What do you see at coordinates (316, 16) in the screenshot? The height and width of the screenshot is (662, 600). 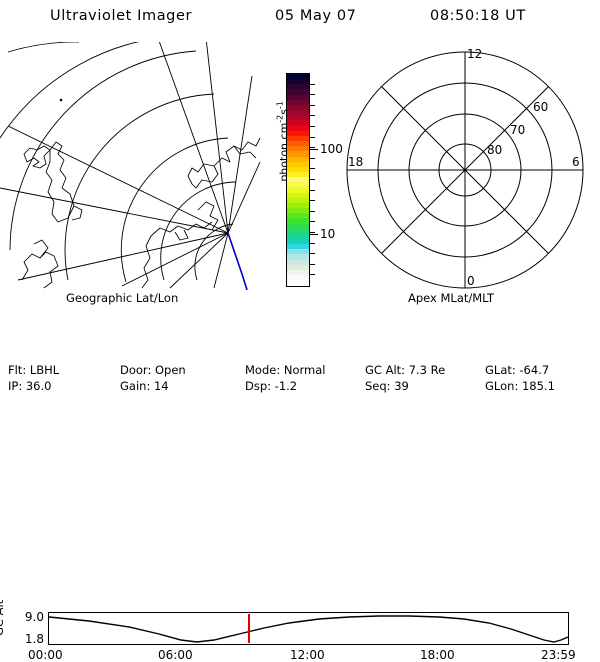 I see `observation-date: 05 May 07` at bounding box center [316, 16].